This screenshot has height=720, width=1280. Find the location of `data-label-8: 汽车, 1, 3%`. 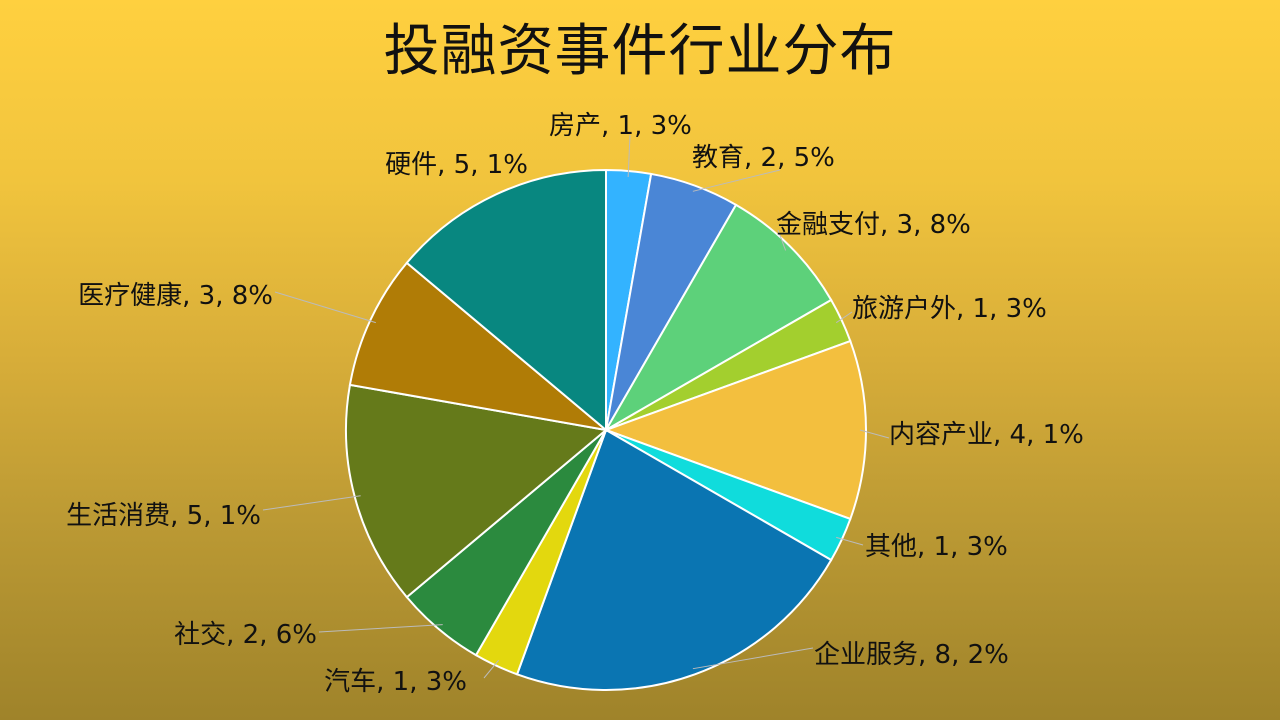

data-label-8: 汽车, 1, 3% is located at coordinates (395, 682).